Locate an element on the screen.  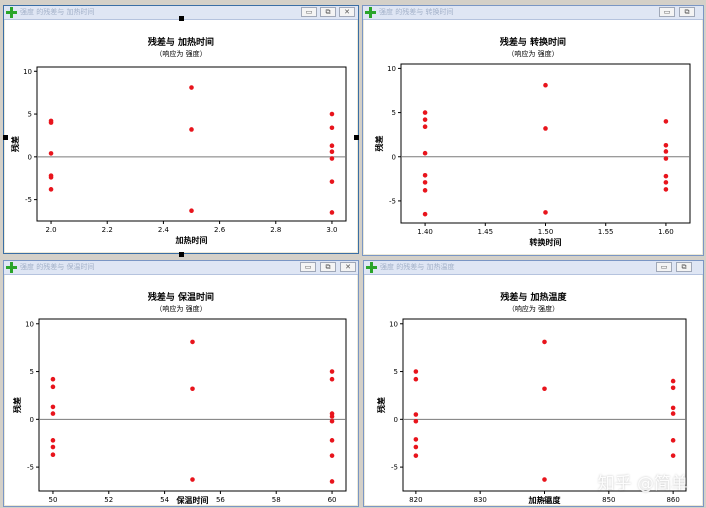
x-tick-label: 60 is located at coordinates (332, 500).